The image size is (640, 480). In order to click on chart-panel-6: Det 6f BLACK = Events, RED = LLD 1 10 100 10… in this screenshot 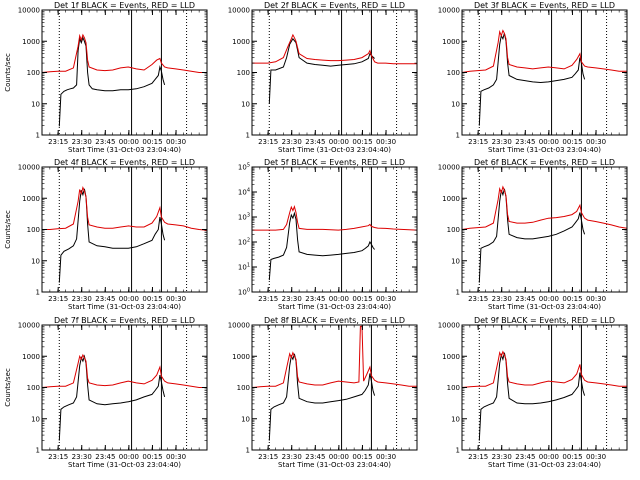, I will do `click(533, 234)`.